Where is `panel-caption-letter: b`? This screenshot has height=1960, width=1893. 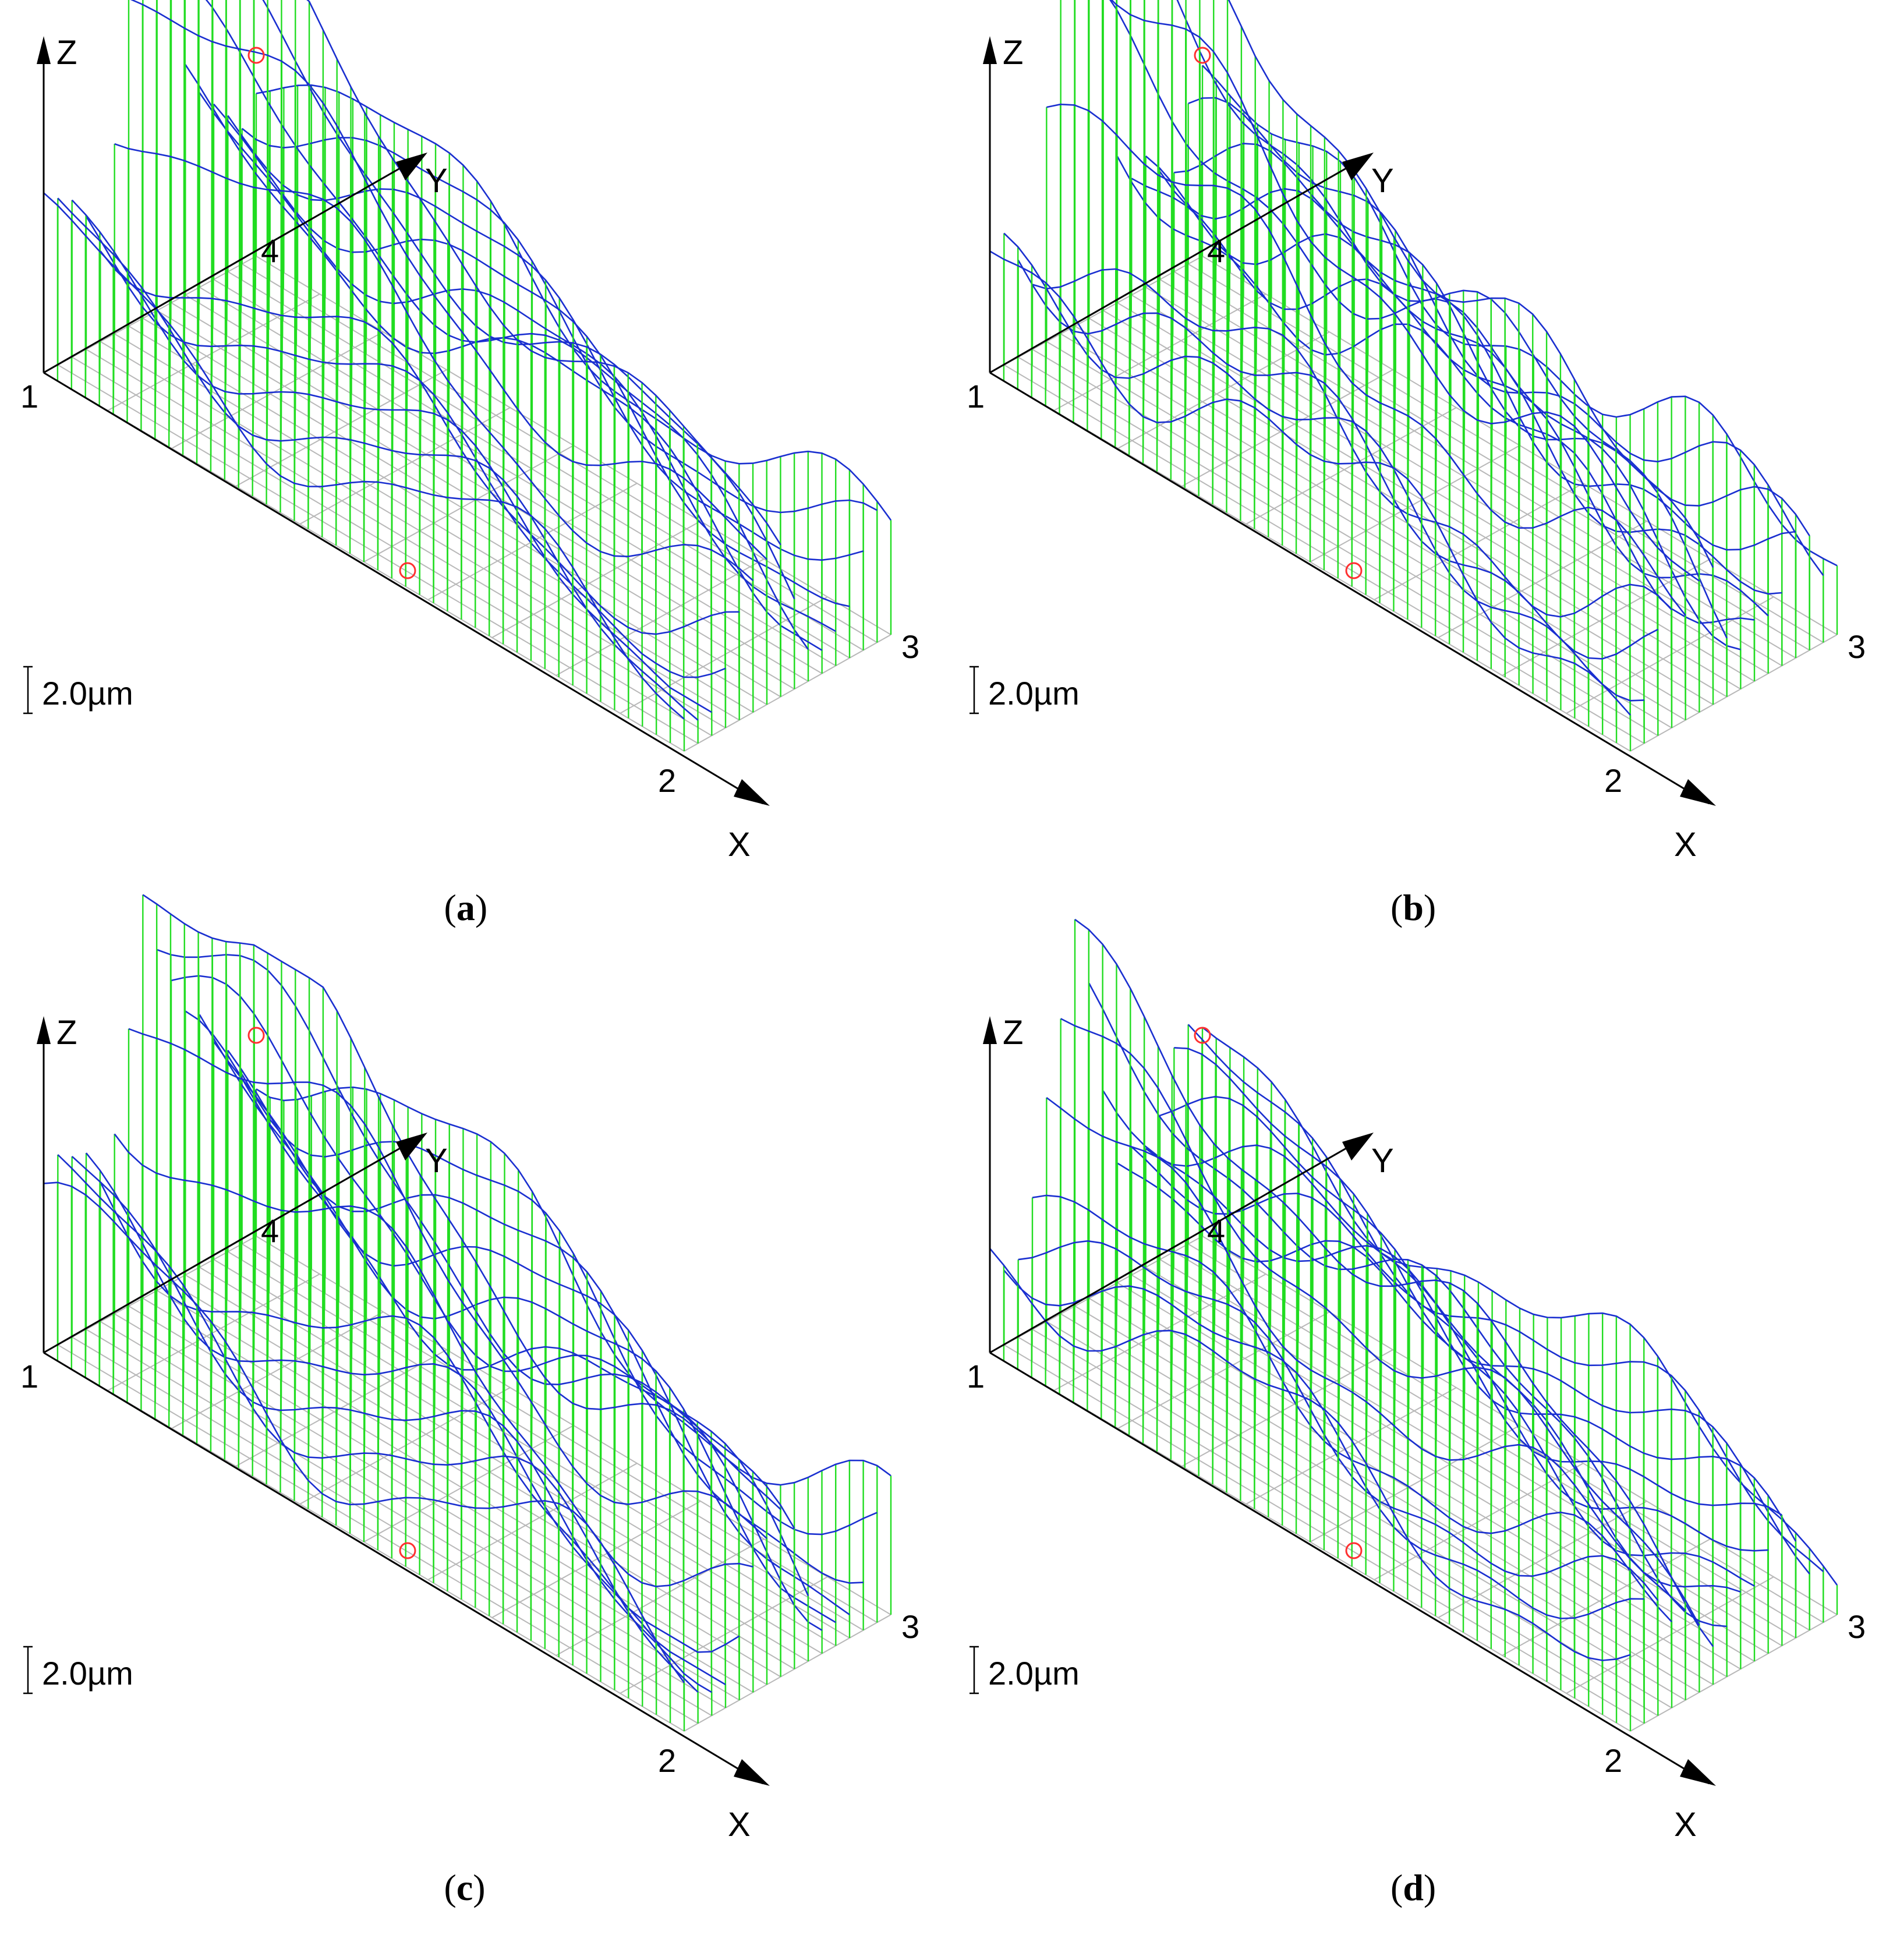
panel-caption-letter: b is located at coordinates (1413, 908).